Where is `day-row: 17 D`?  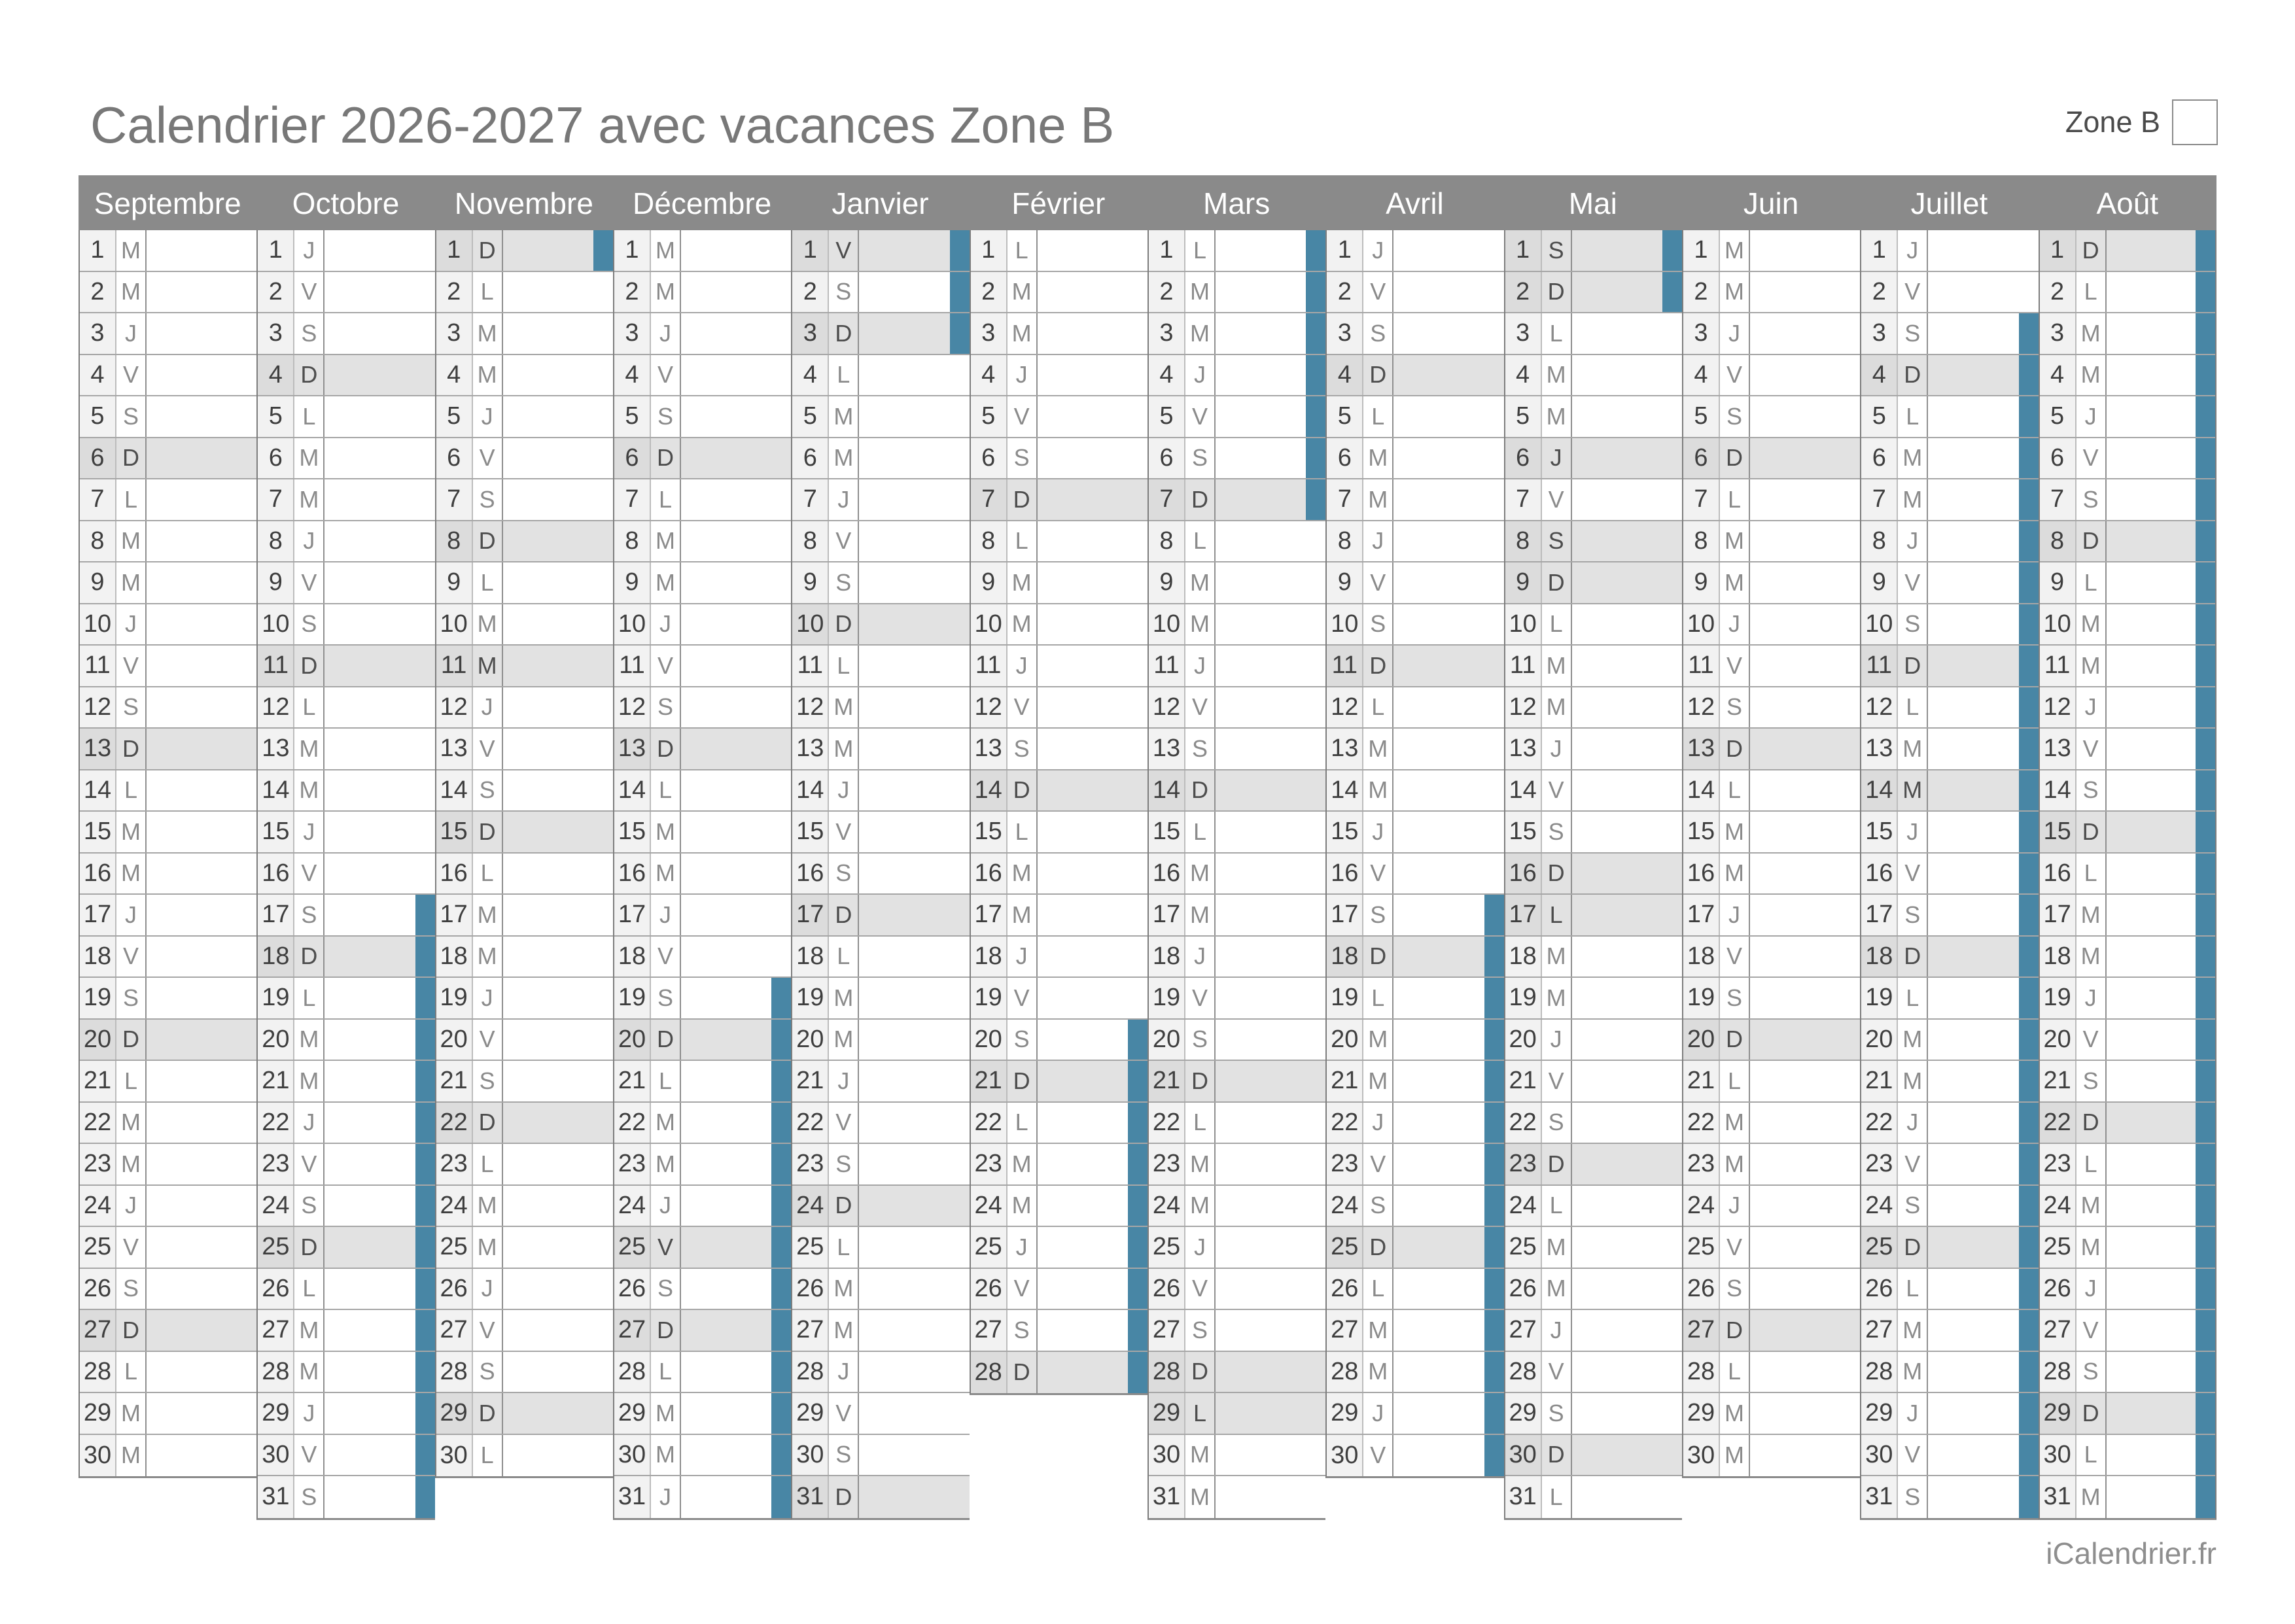
day-row: 17 D is located at coordinates (881, 916).